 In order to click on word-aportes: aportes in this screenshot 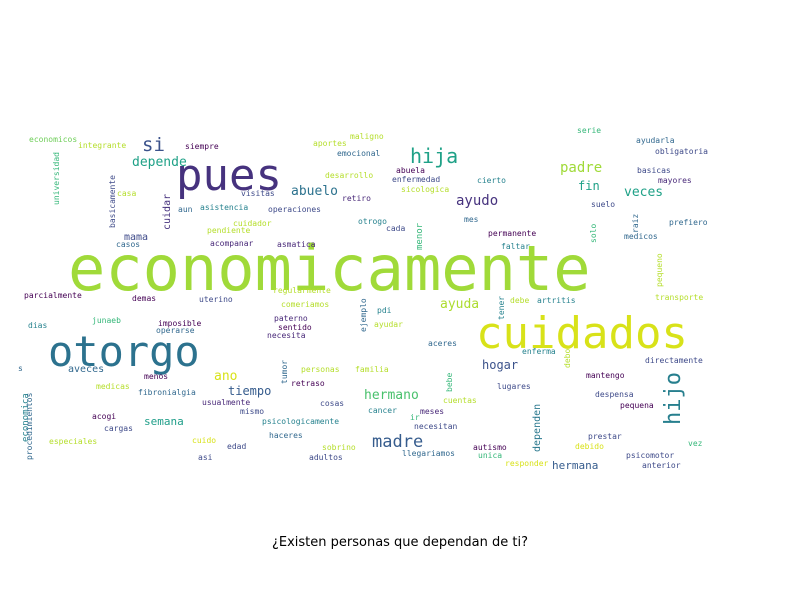, I will do `click(330, 143)`.